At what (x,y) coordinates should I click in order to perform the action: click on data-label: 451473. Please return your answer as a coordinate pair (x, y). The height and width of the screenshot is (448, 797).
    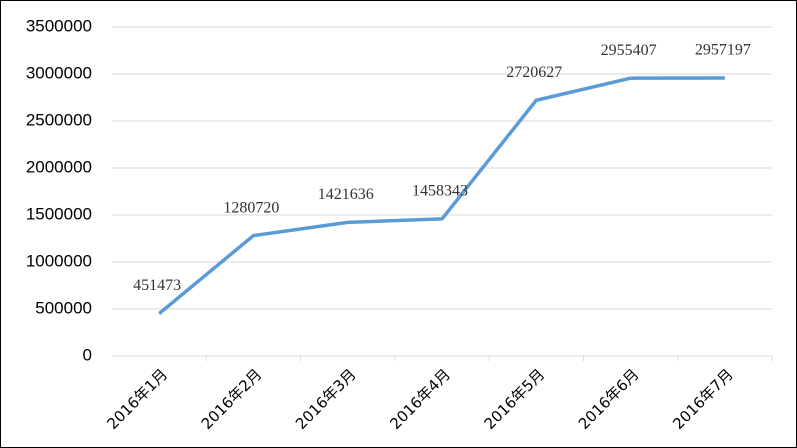
    Looking at the image, I should click on (157, 285).